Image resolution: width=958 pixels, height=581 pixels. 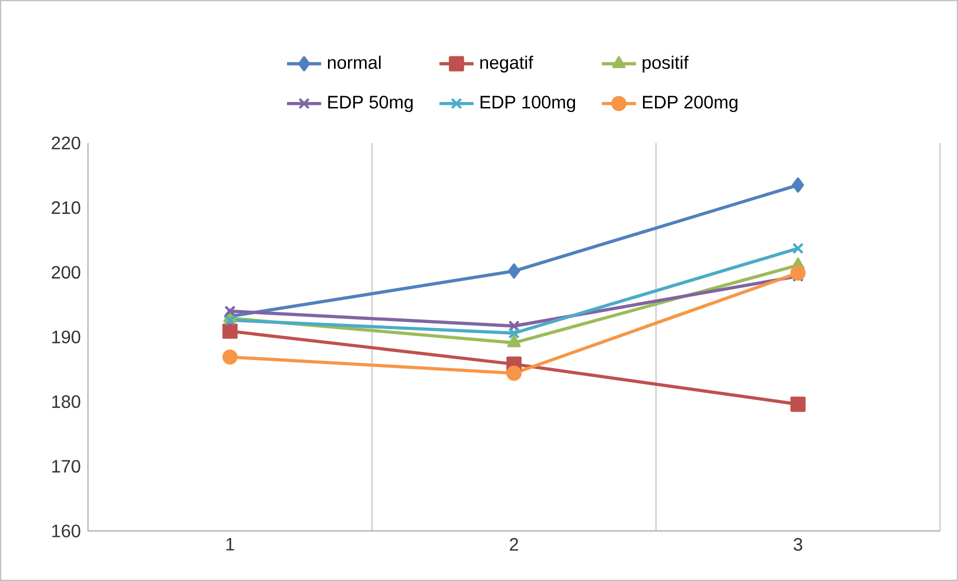 I want to click on legend-label: negatif, so click(x=507, y=64).